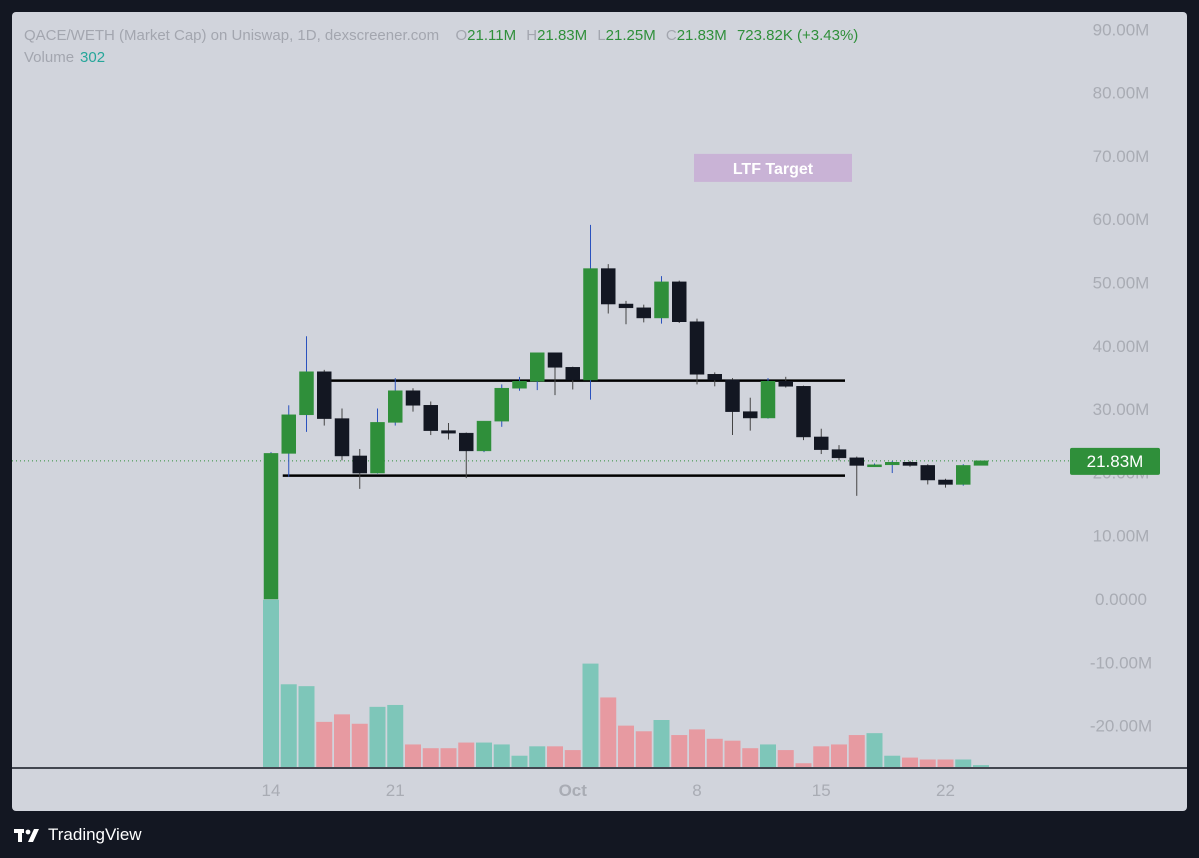 The width and height of the screenshot is (1199, 858). Describe the element at coordinates (49, 57) in the screenshot. I see `volume-label: Volume` at that location.